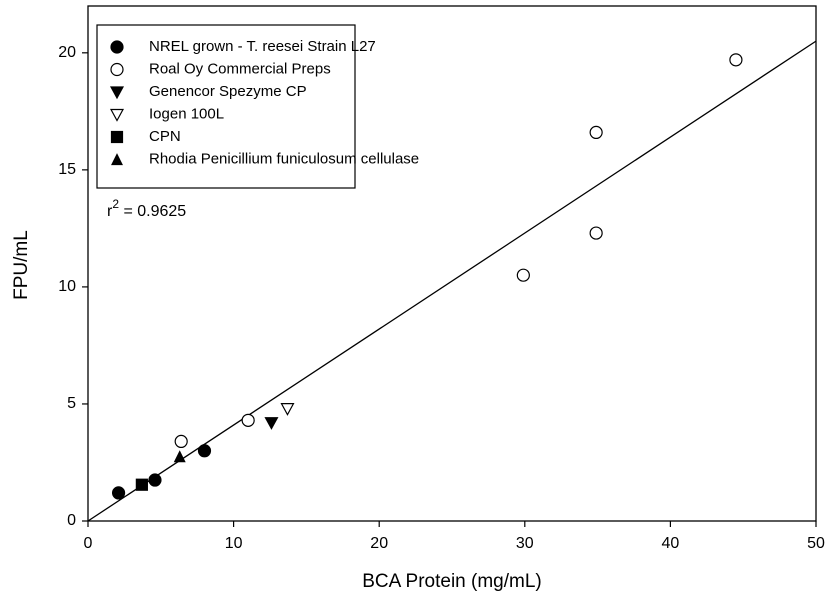 The width and height of the screenshot is (830, 602). I want to click on y-tick-label: 5, so click(71, 403).